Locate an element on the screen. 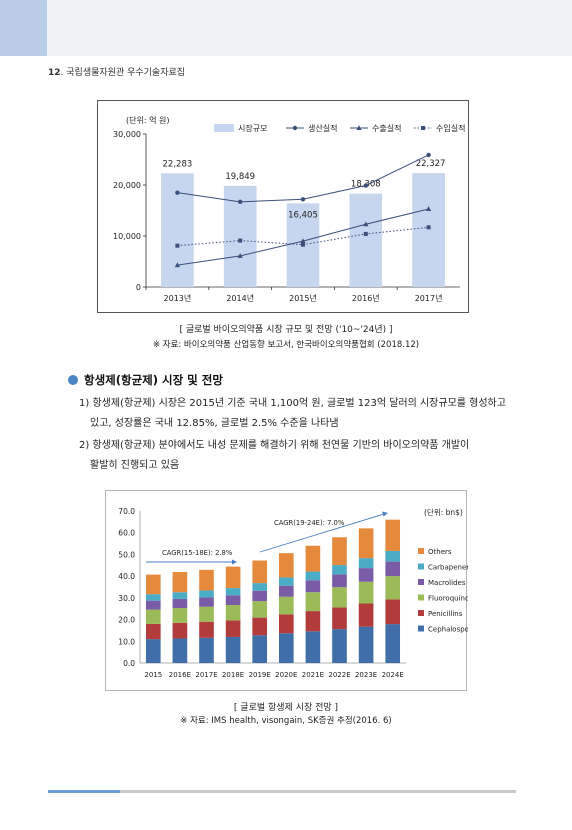 The height and width of the screenshot is (830, 572). chart2-y-tick-label: 40.0 is located at coordinates (126, 576).